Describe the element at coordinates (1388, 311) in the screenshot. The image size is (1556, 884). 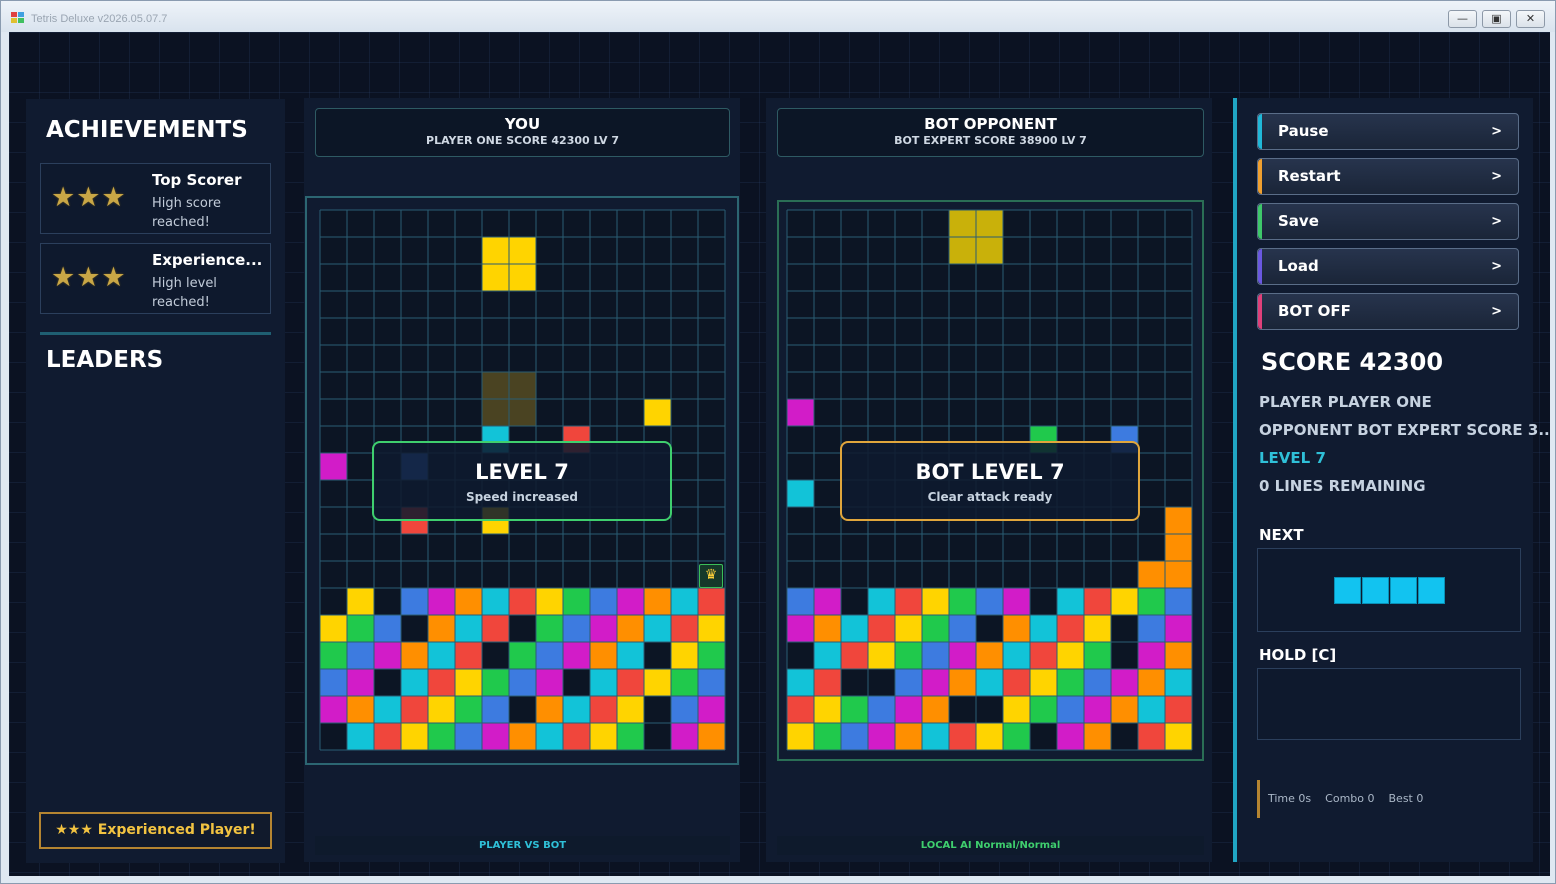
I see `bot-toggle-button: BOT OFF >` at that location.